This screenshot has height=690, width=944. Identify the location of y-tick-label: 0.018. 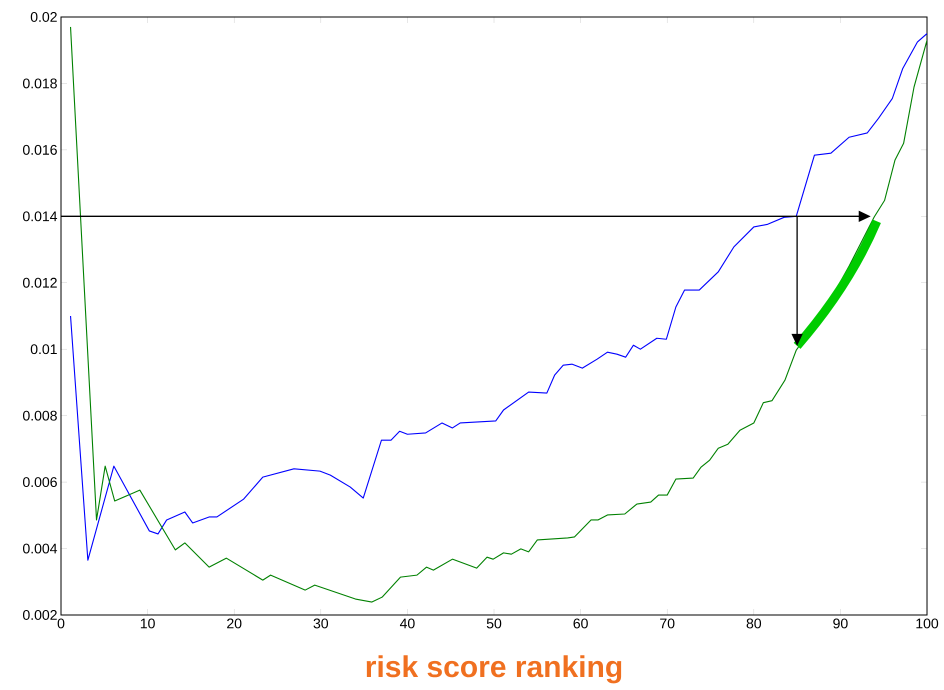
(40, 83).